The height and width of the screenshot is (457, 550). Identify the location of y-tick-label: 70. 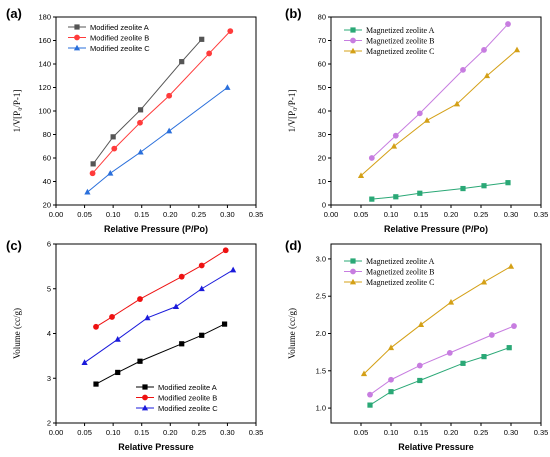
(322, 40).